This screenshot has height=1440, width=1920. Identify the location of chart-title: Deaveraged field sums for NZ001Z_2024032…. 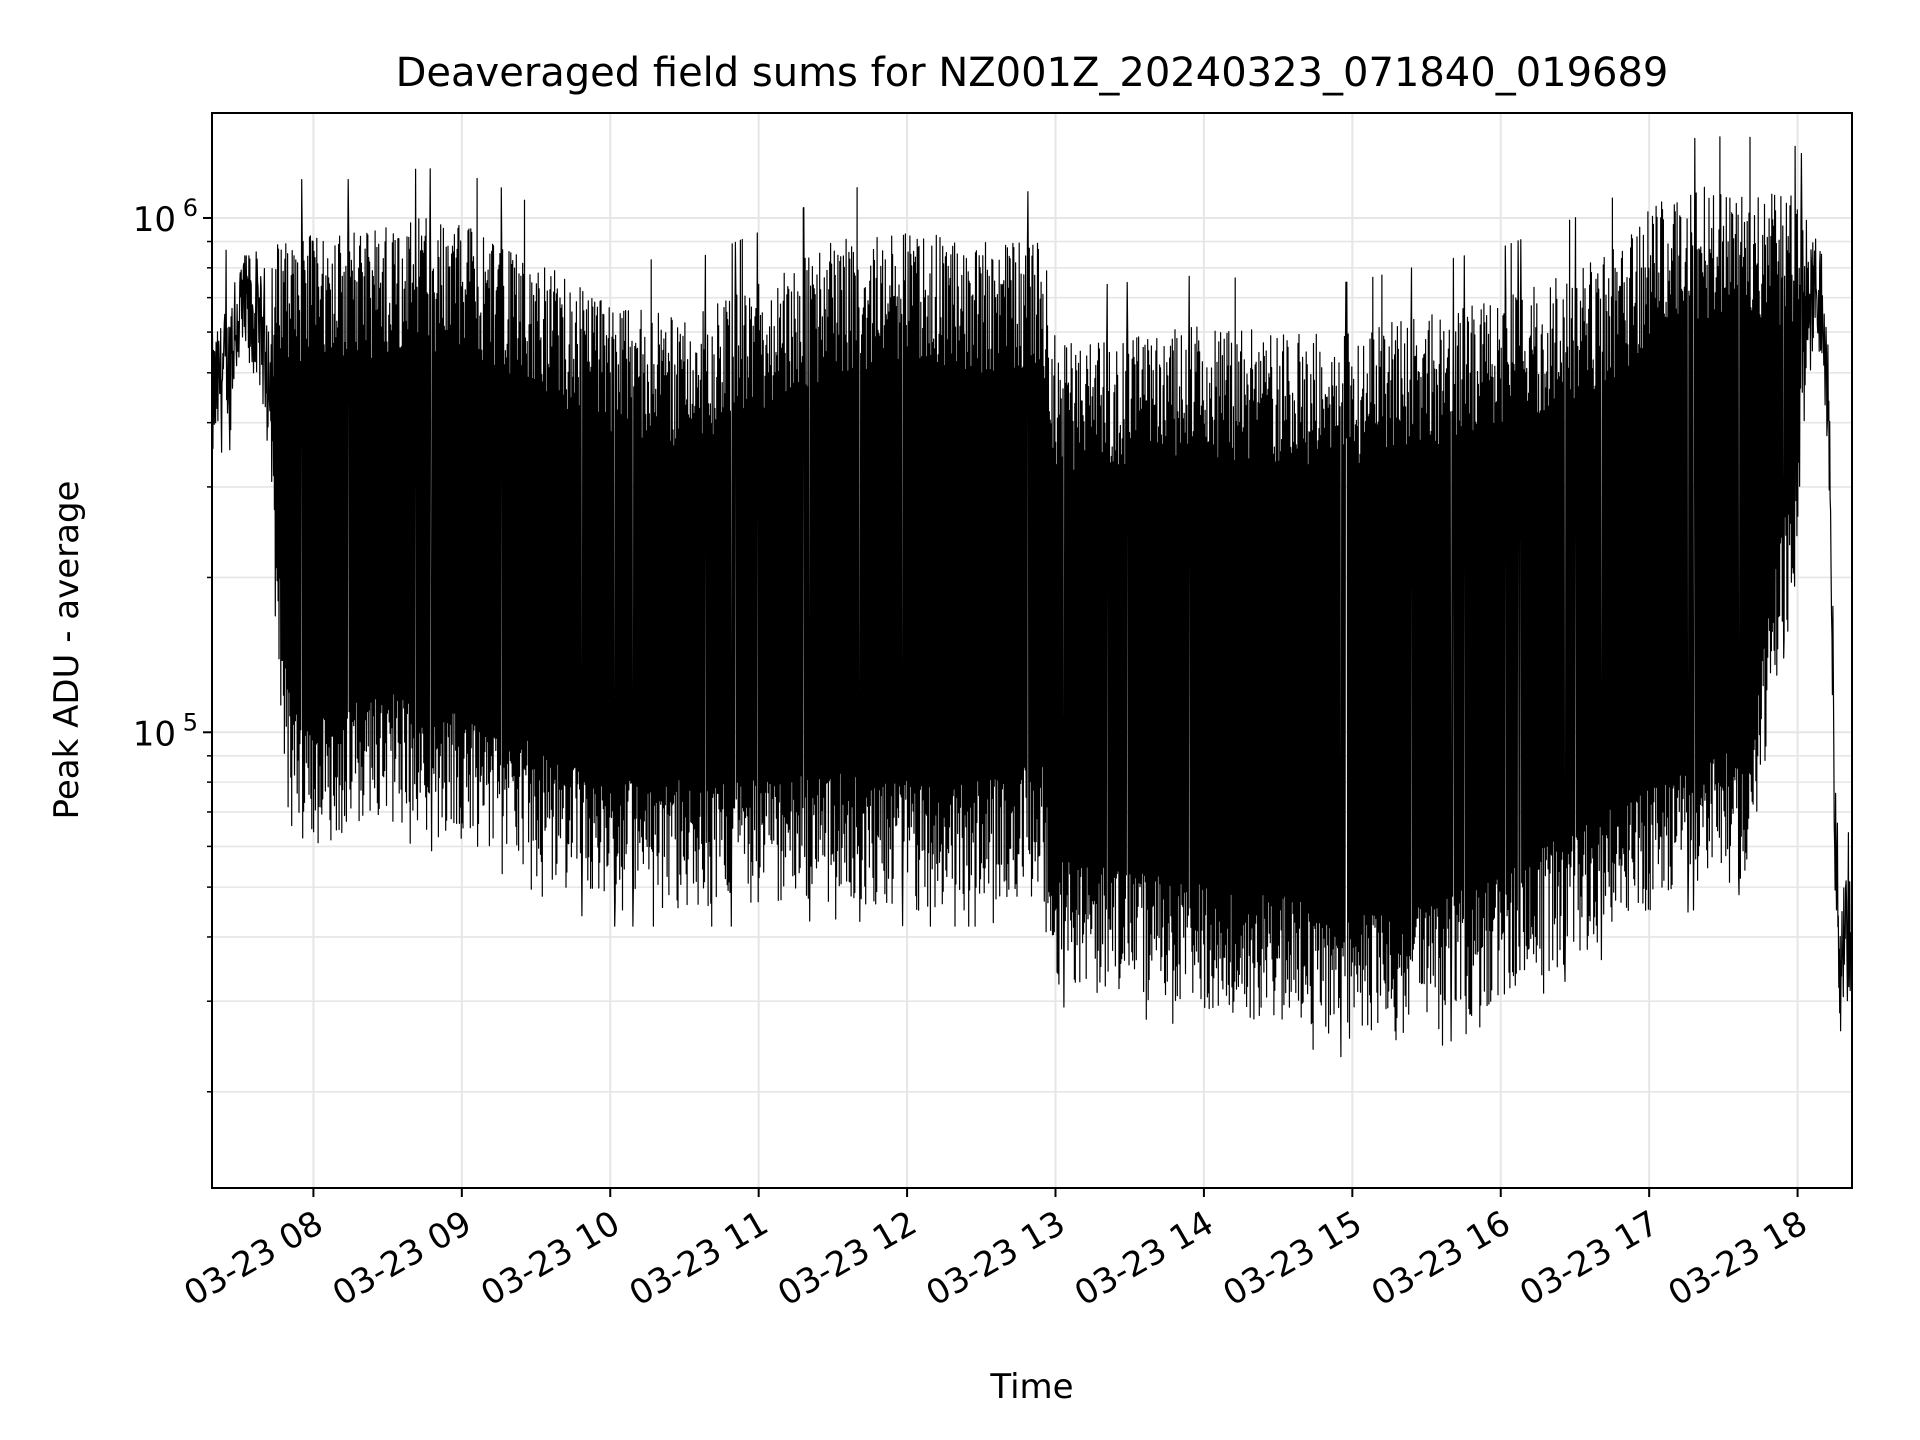
(1032, 73).